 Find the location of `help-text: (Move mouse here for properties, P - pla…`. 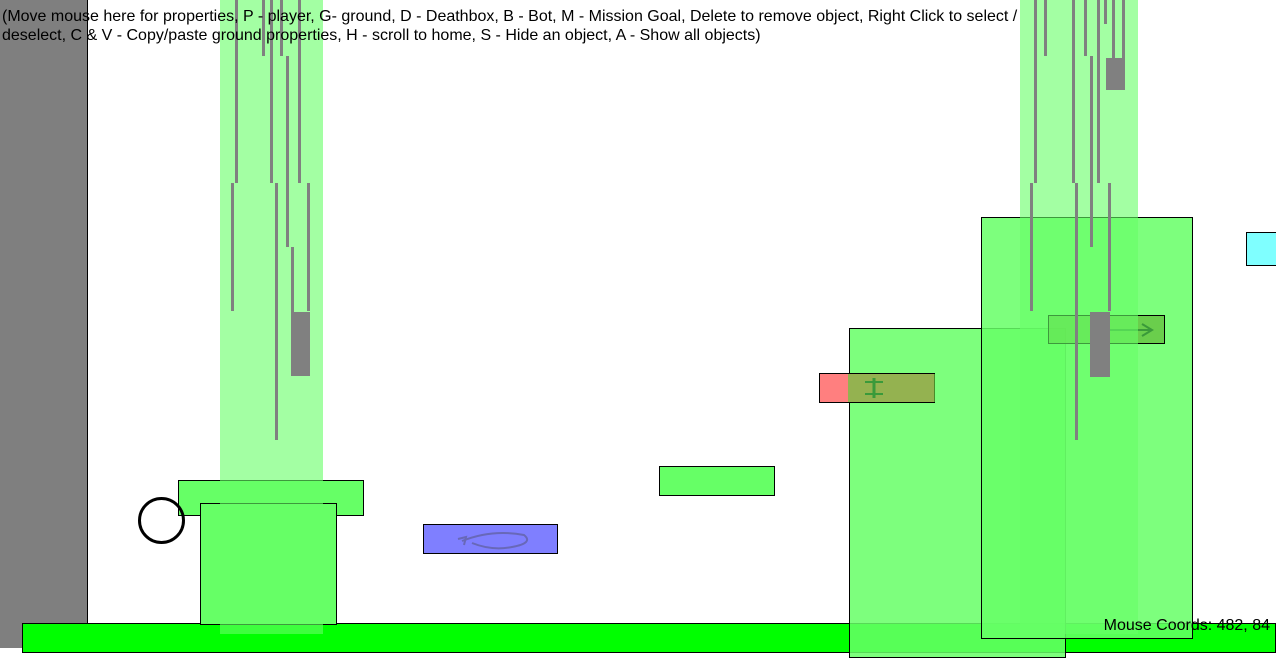

help-text: (Move mouse here for properties, P - pla… is located at coordinates (510, 26).